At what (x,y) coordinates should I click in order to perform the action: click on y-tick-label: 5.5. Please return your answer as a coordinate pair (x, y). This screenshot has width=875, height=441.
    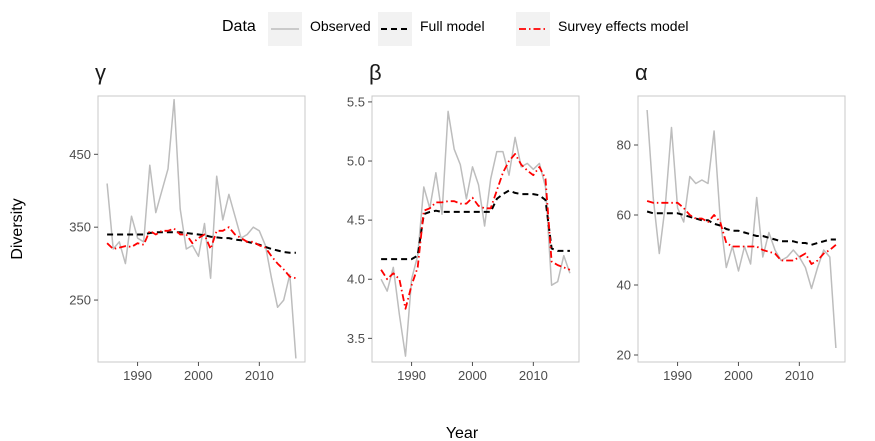
    Looking at the image, I should click on (356, 101).